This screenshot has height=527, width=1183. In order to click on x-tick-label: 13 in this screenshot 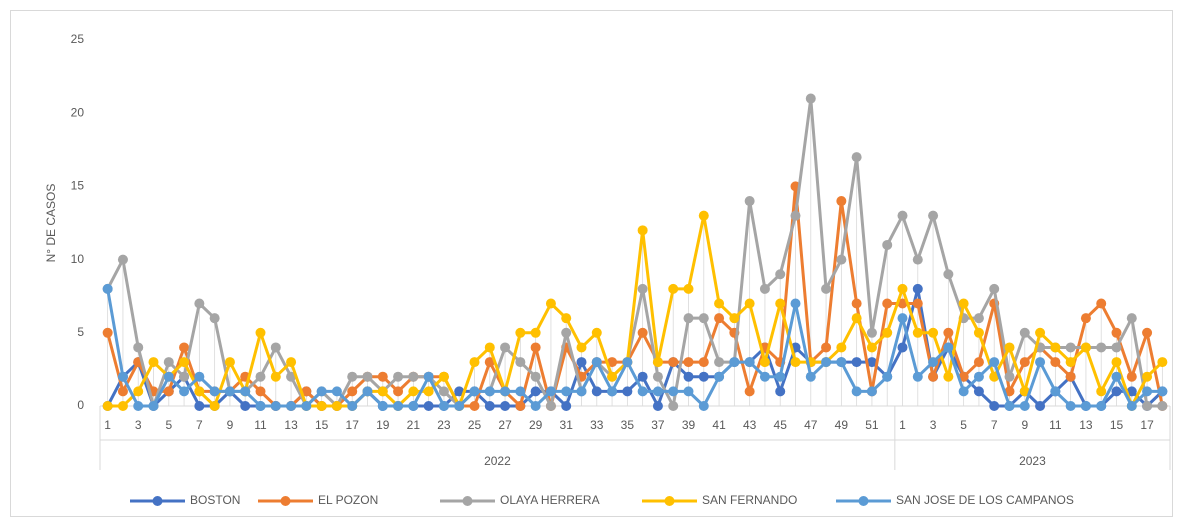, I will do `click(291, 425)`.